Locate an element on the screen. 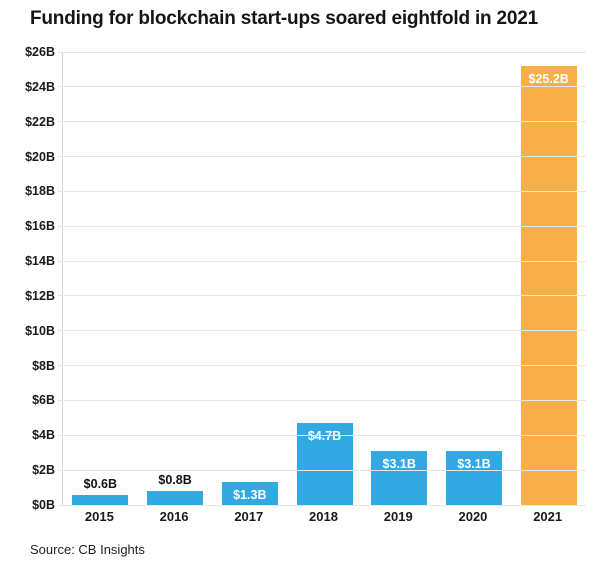  x-tick-label: 2017 is located at coordinates (249, 516).